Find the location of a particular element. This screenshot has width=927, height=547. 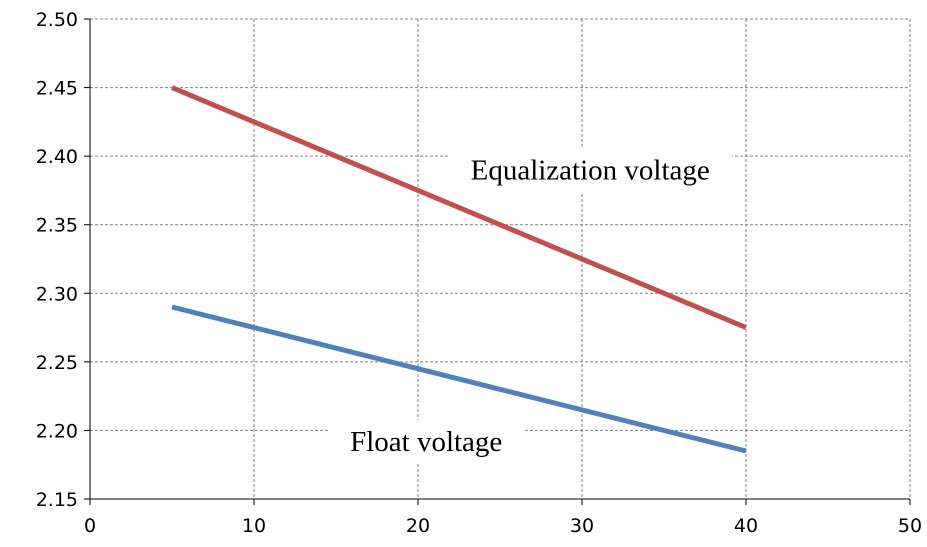

x-tick-label: 40 is located at coordinates (746, 526).